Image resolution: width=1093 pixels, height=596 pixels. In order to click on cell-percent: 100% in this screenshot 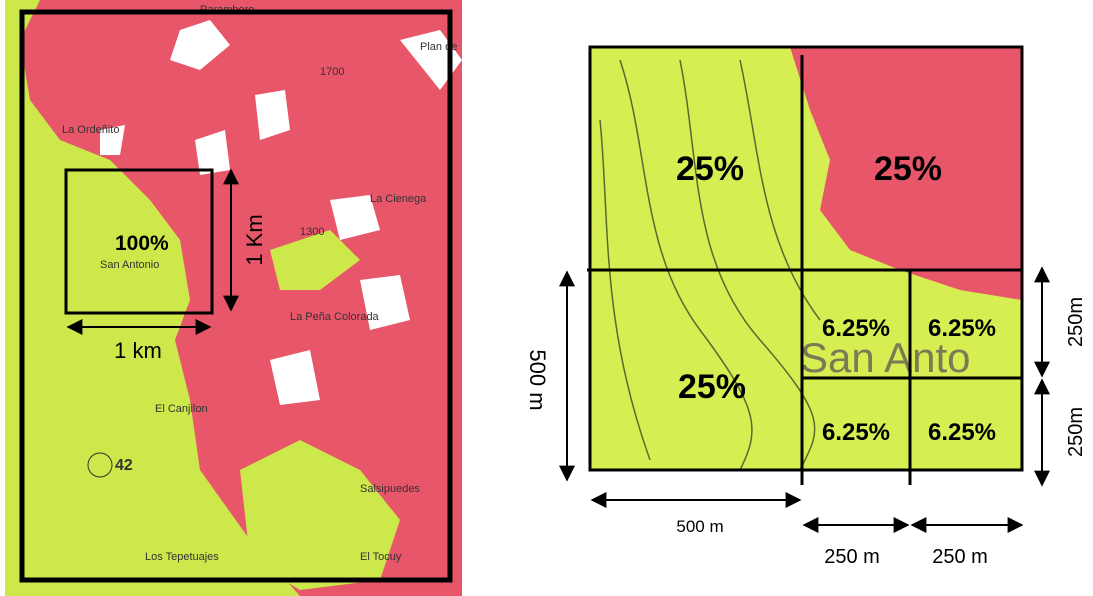, I will do `click(142, 243)`.